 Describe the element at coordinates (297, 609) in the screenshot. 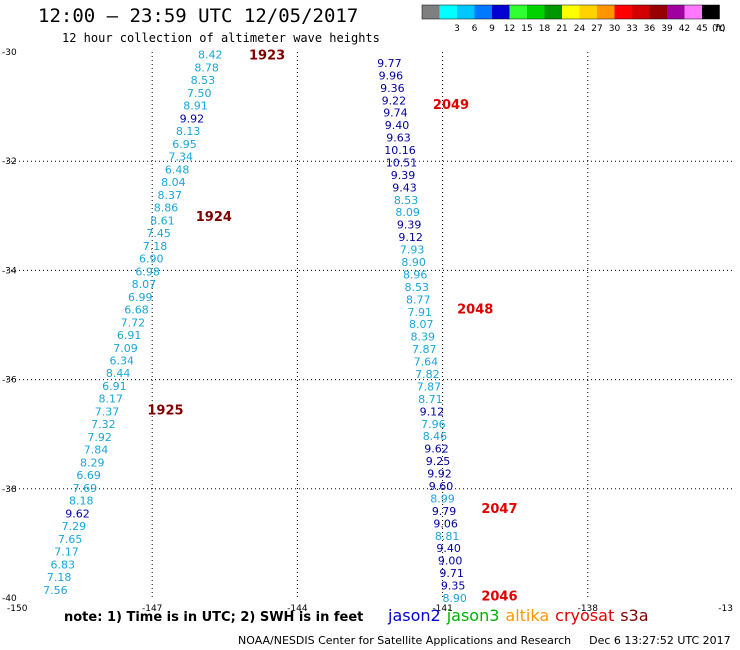

I see `x-tick-label: -144` at that location.